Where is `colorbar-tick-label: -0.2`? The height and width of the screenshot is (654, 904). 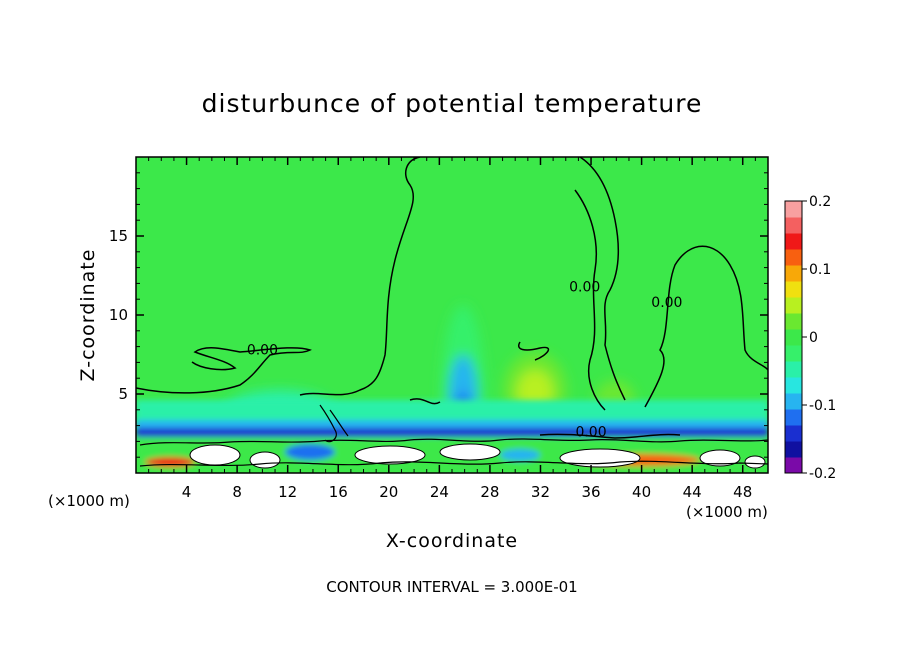 colorbar-tick-label: -0.2 is located at coordinates (822, 474).